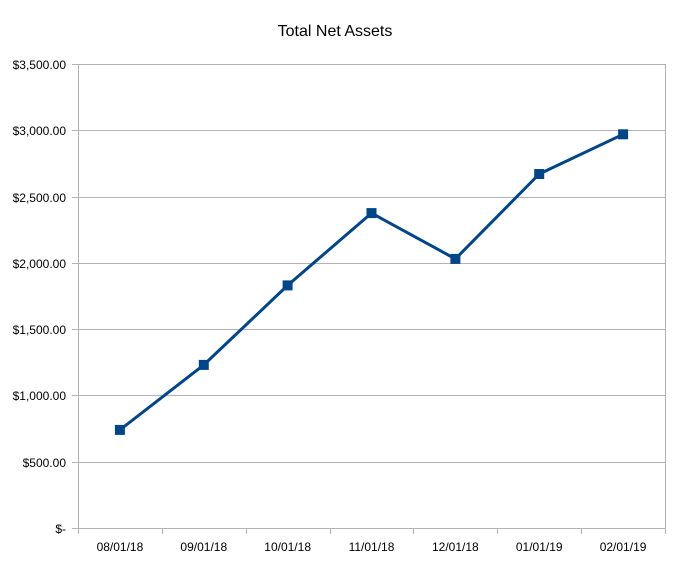 This screenshot has height=569, width=681. Describe the element at coordinates (335, 31) in the screenshot. I see `chart-title: Total Net Assets` at that location.